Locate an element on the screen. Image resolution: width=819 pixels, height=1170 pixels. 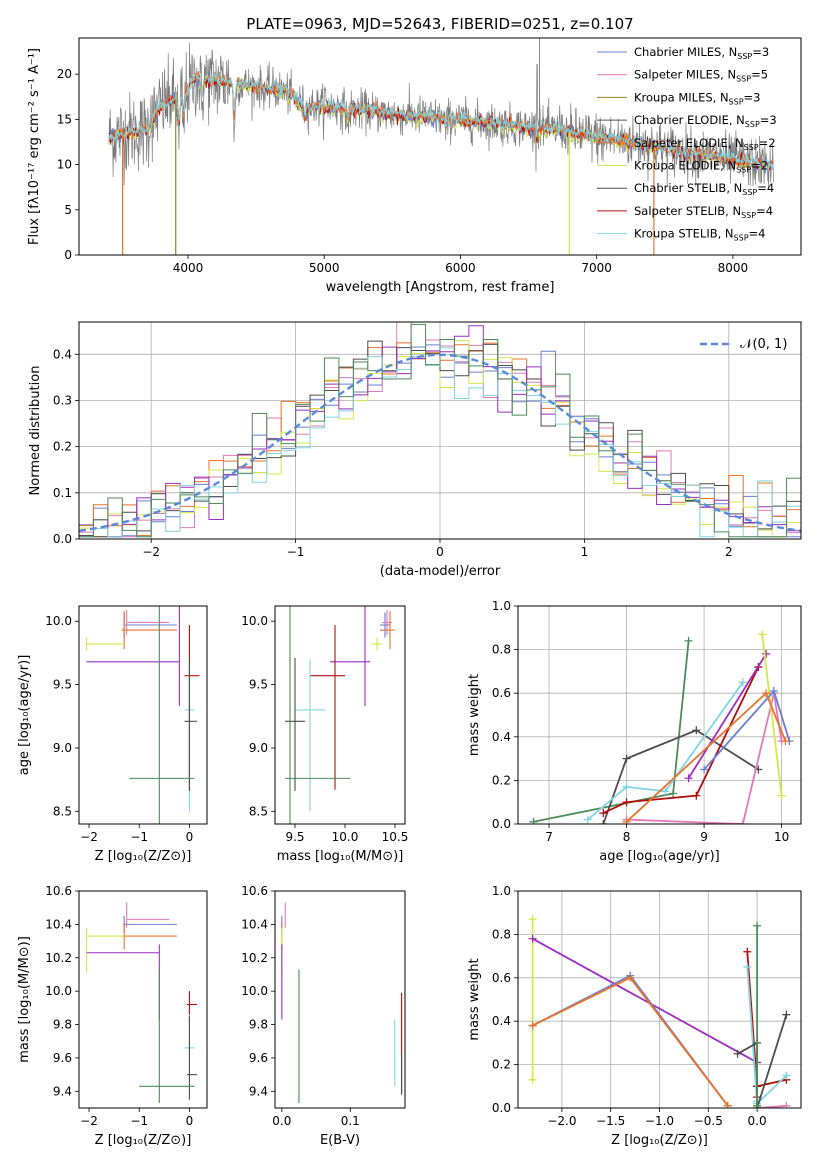
x-tick-label: 8000 is located at coordinates (733, 268).